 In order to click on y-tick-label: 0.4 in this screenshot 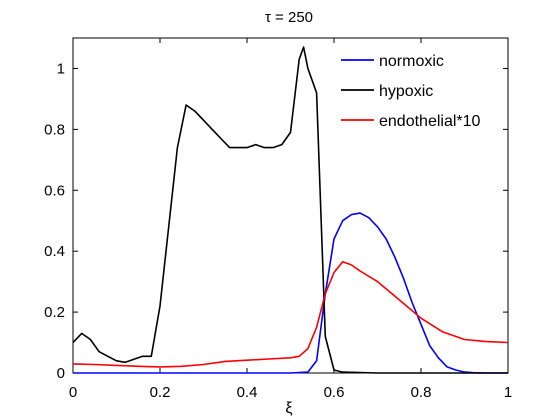, I will do `click(54, 251)`.